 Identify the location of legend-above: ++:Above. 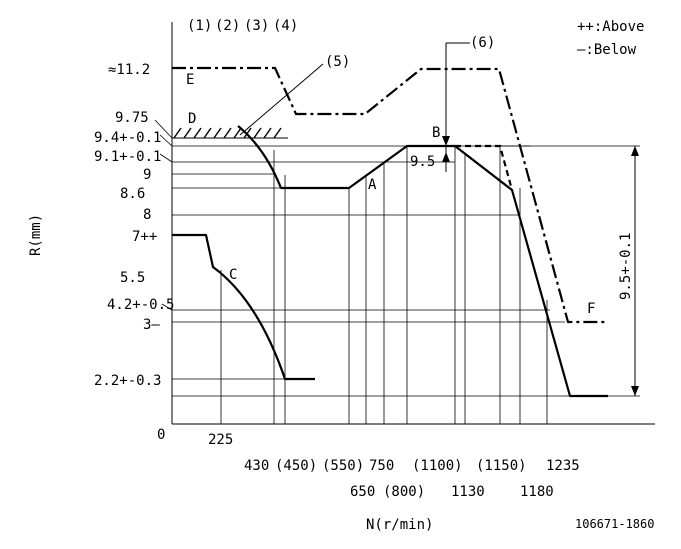
(610, 27).